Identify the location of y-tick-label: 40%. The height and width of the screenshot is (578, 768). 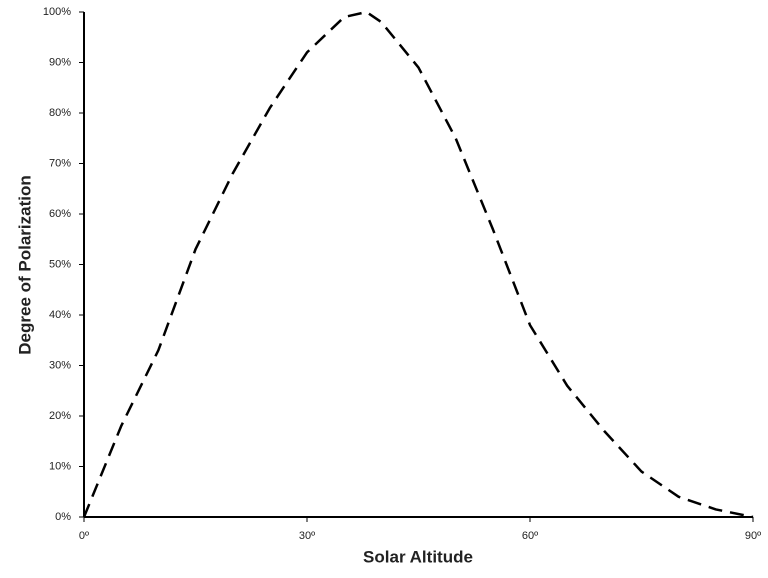
(60, 315).